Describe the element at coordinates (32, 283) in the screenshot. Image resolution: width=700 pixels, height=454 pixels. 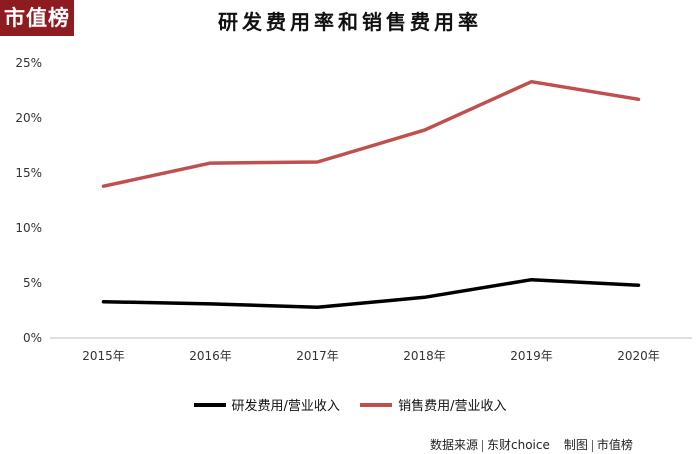
I see `y-tick-label: 5%` at that location.